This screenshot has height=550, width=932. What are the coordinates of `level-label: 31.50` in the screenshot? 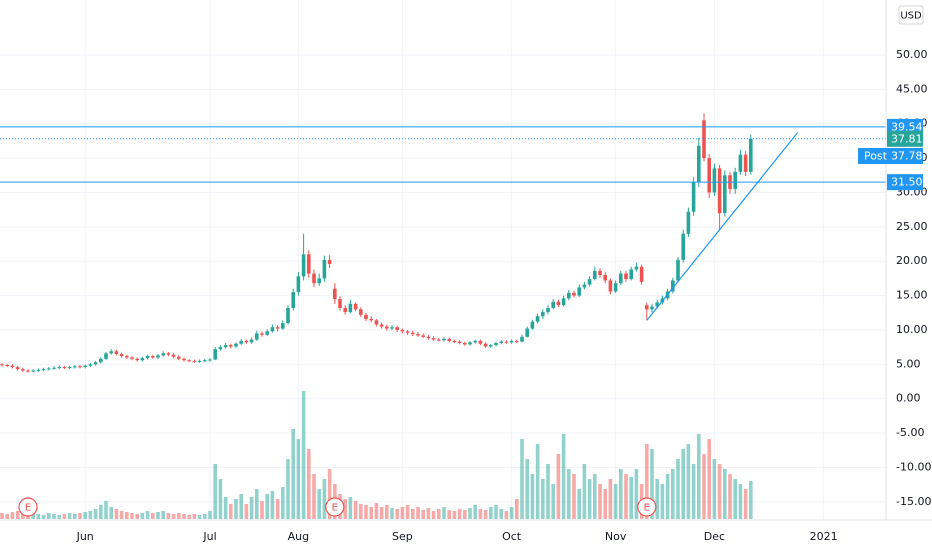 It's located at (907, 182).